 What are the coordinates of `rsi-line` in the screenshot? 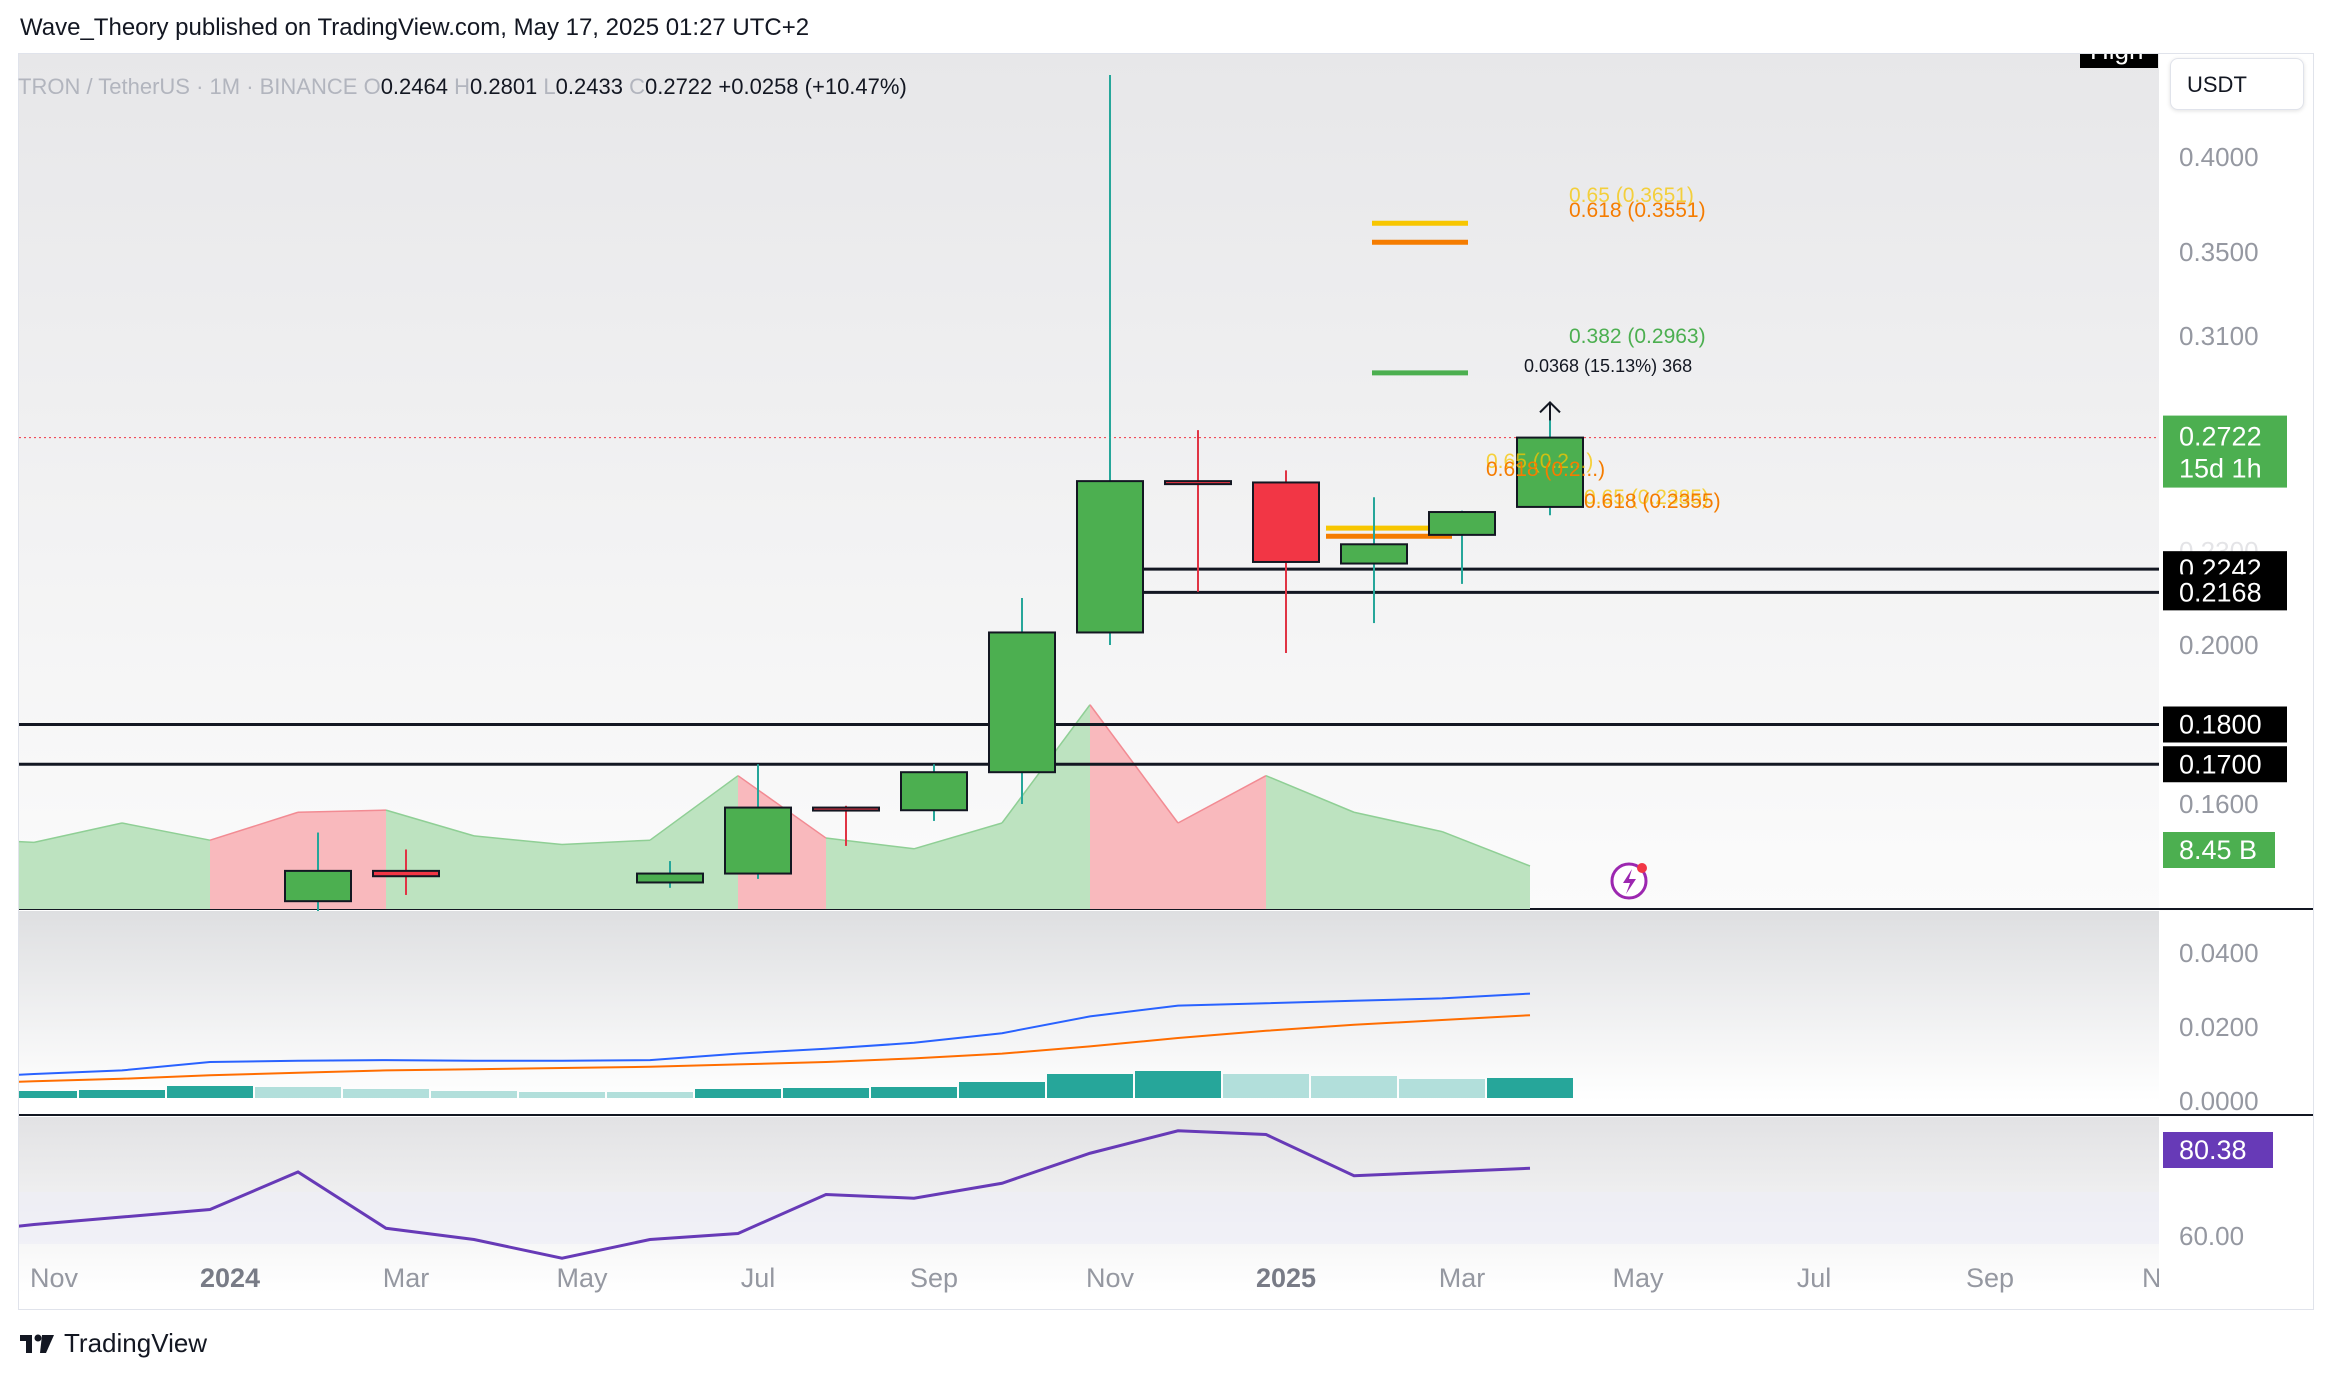 It's located at (775, 1194).